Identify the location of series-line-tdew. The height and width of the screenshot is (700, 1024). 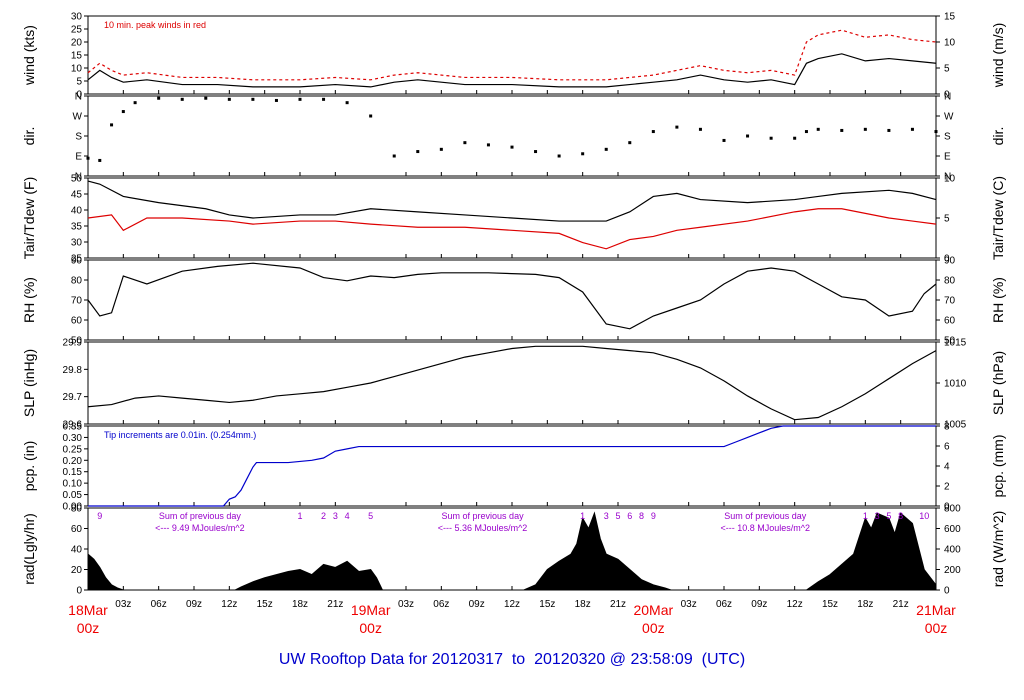
(512, 229).